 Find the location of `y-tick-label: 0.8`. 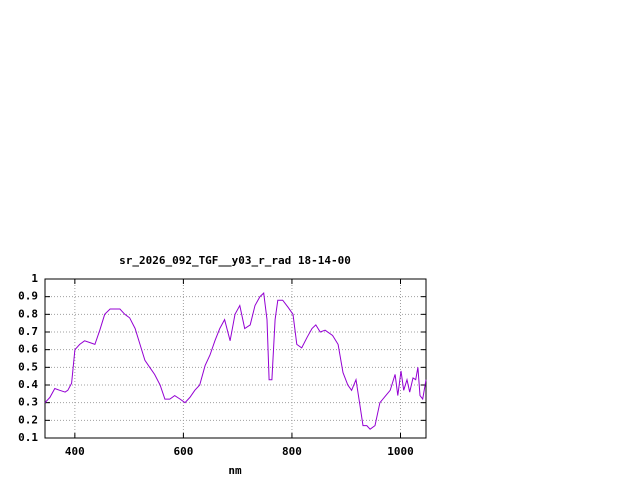

y-tick-label: 0.8 is located at coordinates (28, 313).